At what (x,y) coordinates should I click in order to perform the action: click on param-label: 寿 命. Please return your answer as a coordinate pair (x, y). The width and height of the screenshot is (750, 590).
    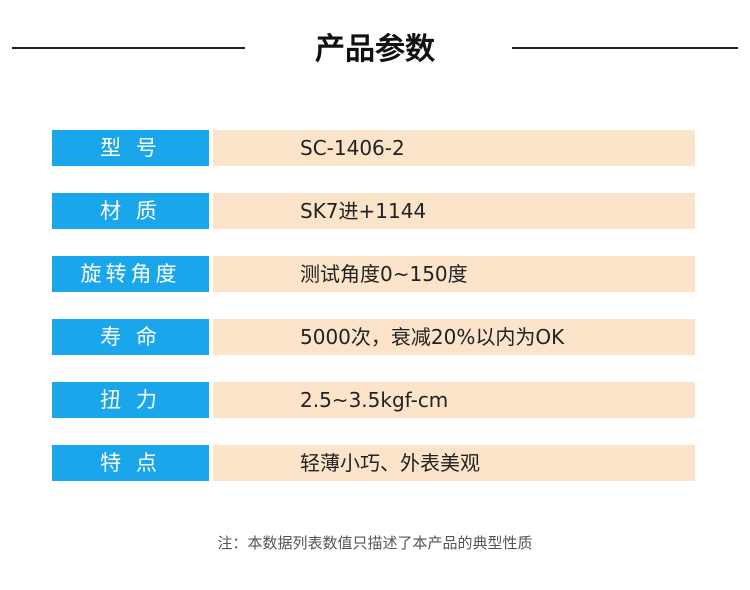
    Looking at the image, I should click on (130, 337).